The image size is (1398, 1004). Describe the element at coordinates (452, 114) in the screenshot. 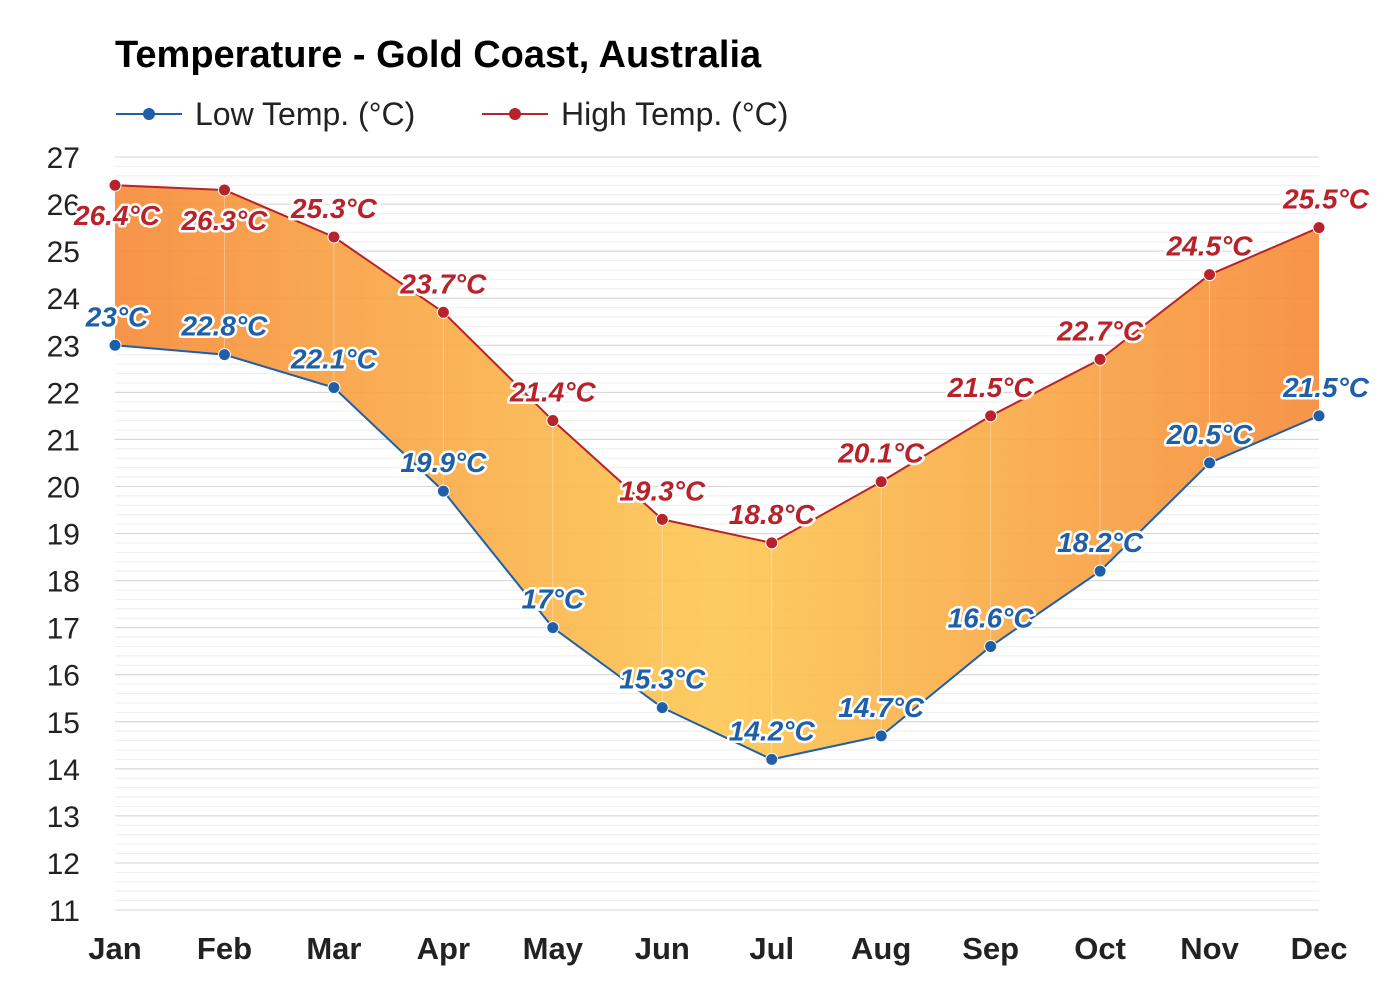

I see `legend: Low Temp. (°C) High Temp. (°C)` at that location.